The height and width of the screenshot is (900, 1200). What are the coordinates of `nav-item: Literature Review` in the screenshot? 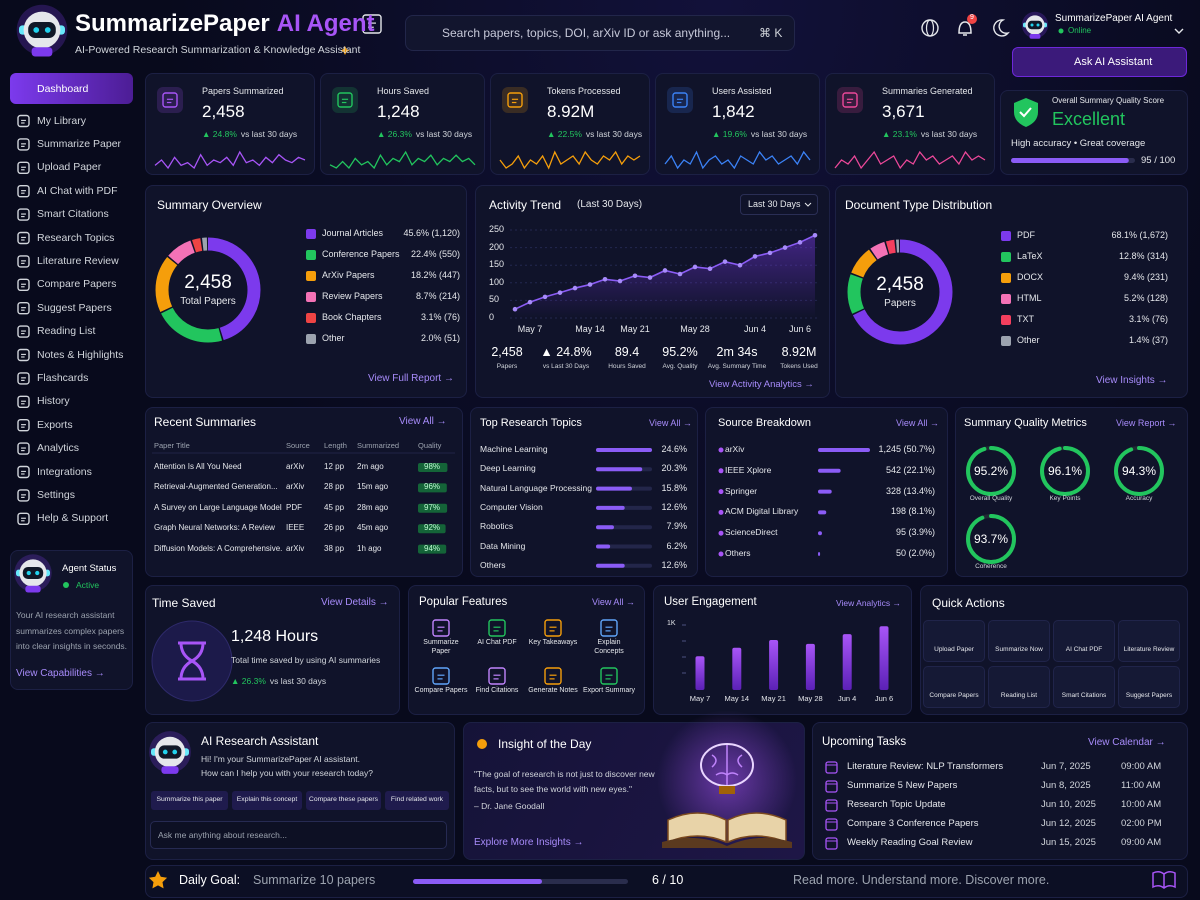 It's located at (78, 260).